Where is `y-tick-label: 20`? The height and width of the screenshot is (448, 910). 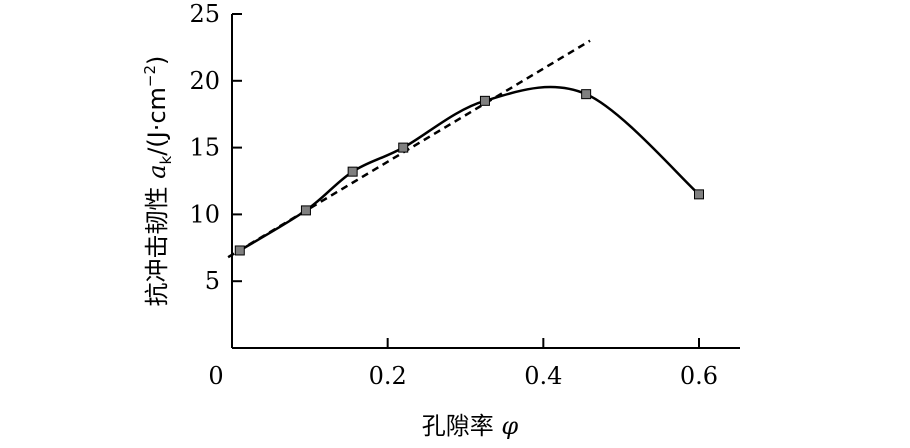
y-tick-label: 20 is located at coordinates (204, 81).